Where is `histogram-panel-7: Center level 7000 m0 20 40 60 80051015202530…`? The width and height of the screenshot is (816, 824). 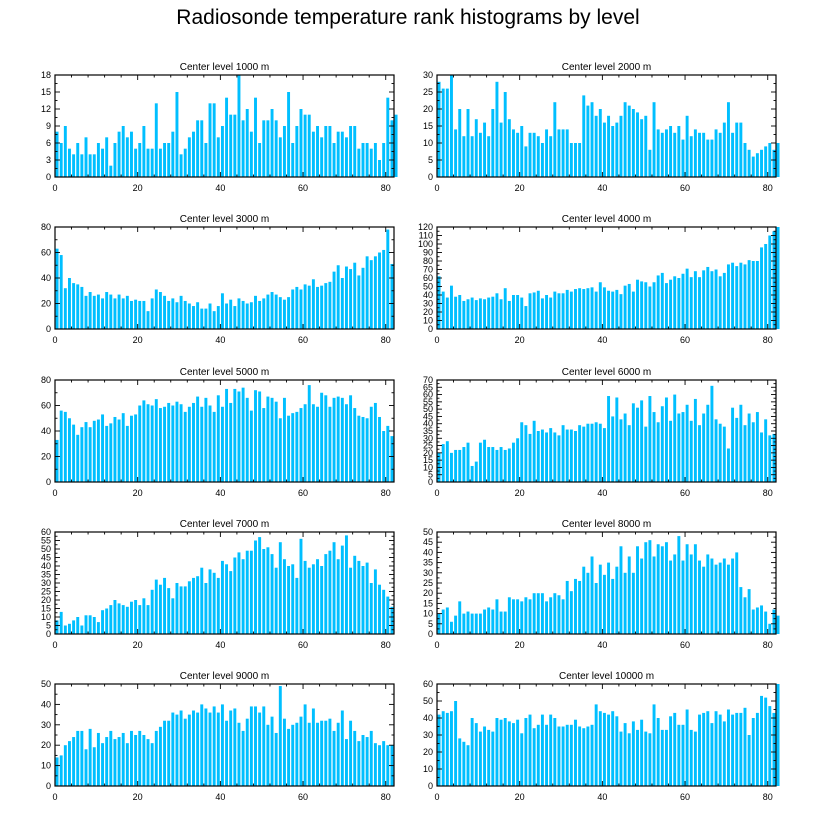
histogram-panel-7: Center level 7000 m0 20 40 60 80051015202530… is located at coordinates (218, 584).